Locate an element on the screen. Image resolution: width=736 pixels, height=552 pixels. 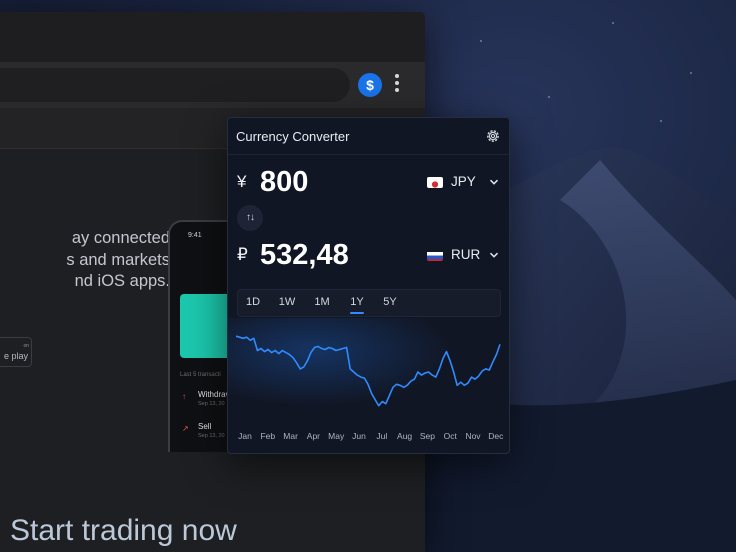
to-currency-symbol: ₽ is located at coordinates (242, 254).